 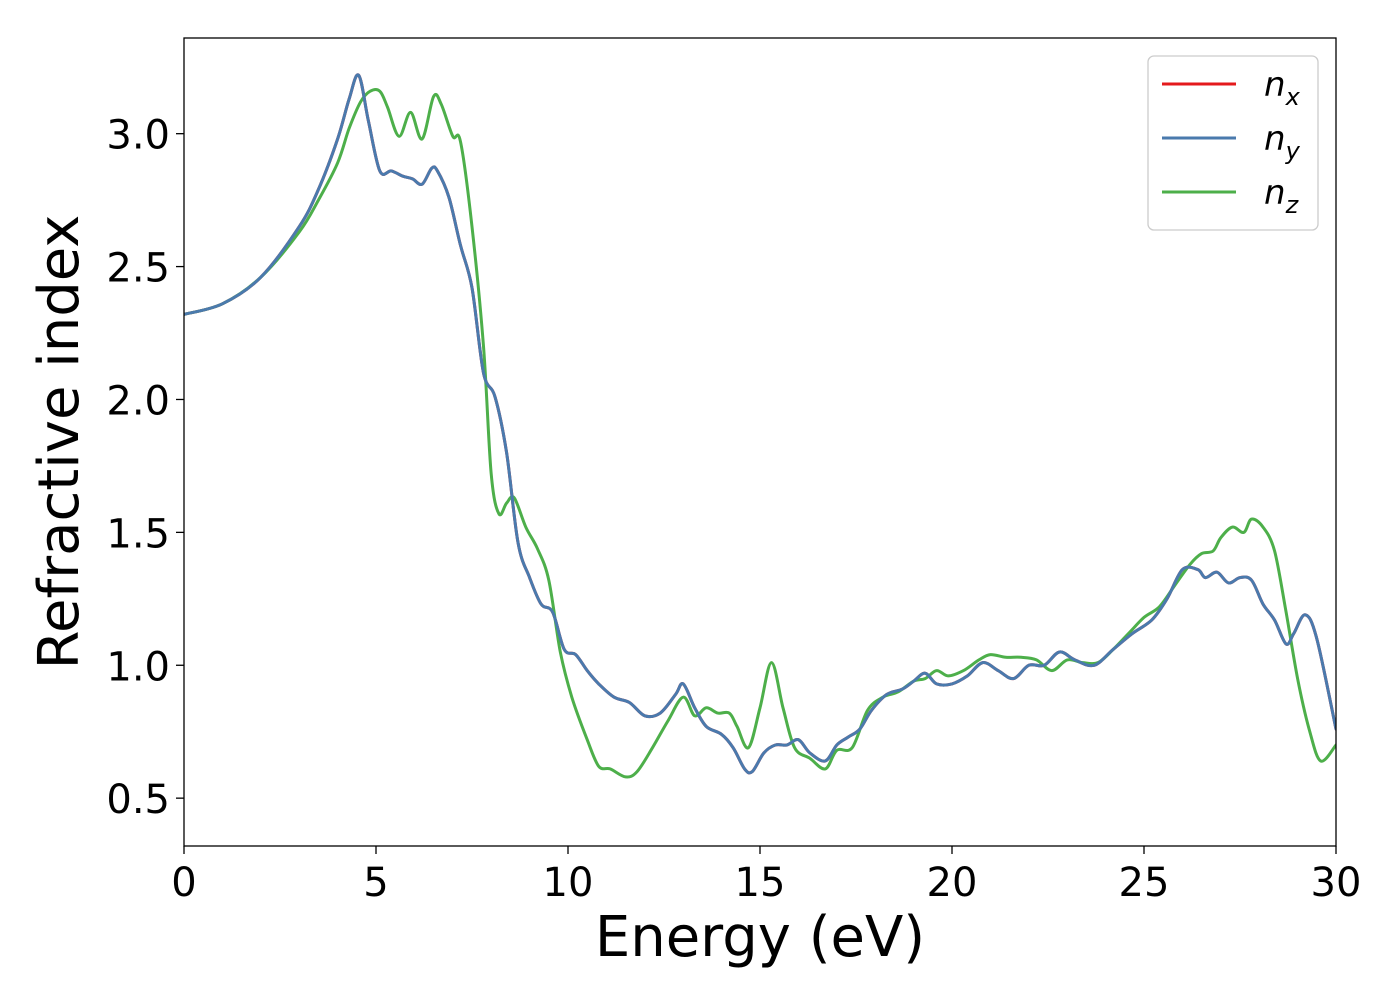 I want to click on x-tick-label: 25, so click(x=1144, y=883).